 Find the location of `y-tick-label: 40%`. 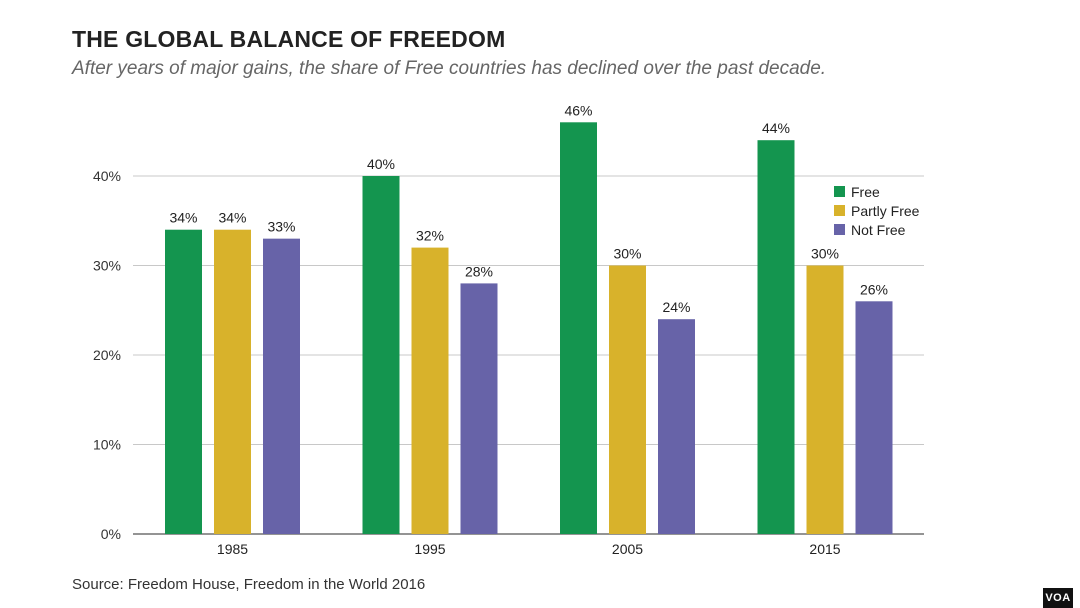

y-tick-label: 40% is located at coordinates (107, 176).